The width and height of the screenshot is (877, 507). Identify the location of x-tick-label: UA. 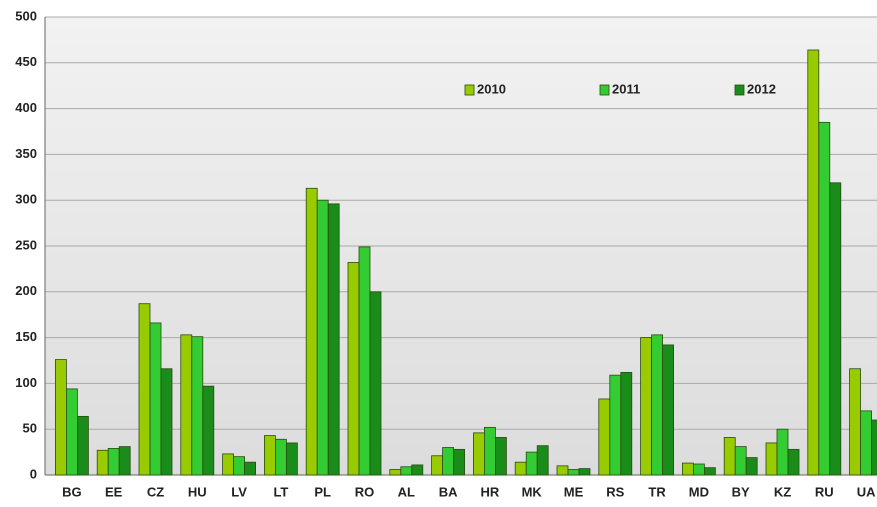
(866, 491).